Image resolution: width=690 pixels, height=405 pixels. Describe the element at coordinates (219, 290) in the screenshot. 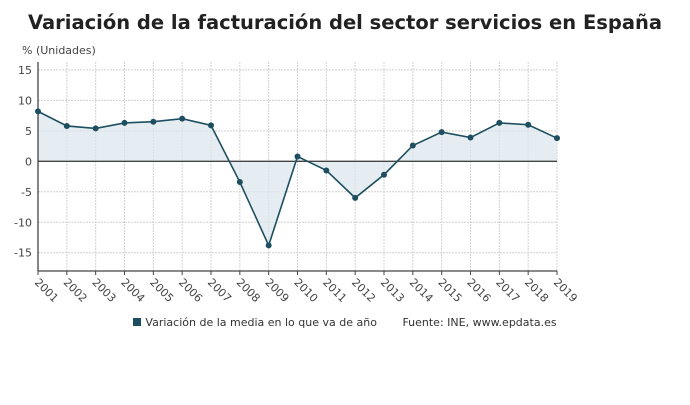

I see `x-tick-label: 2007` at that location.